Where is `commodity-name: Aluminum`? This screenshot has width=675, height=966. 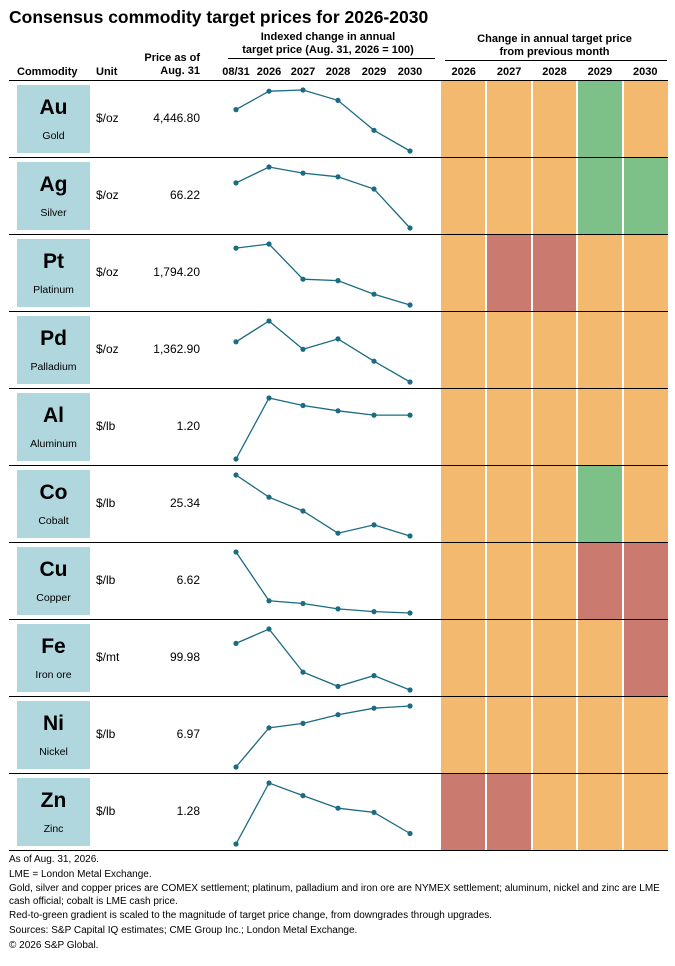
commodity-name: Aluminum is located at coordinates (53, 444).